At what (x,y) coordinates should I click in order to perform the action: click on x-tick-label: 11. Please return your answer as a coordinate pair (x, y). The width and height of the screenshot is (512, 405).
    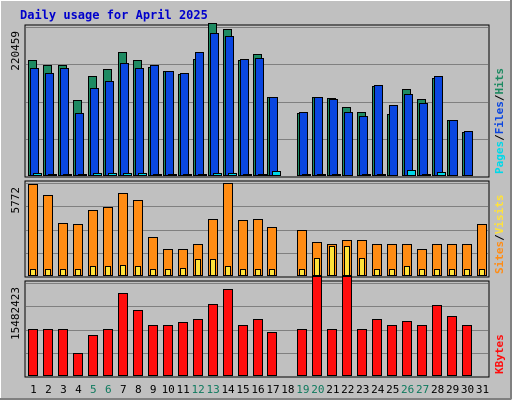
    Looking at the image, I should click on (183, 389).